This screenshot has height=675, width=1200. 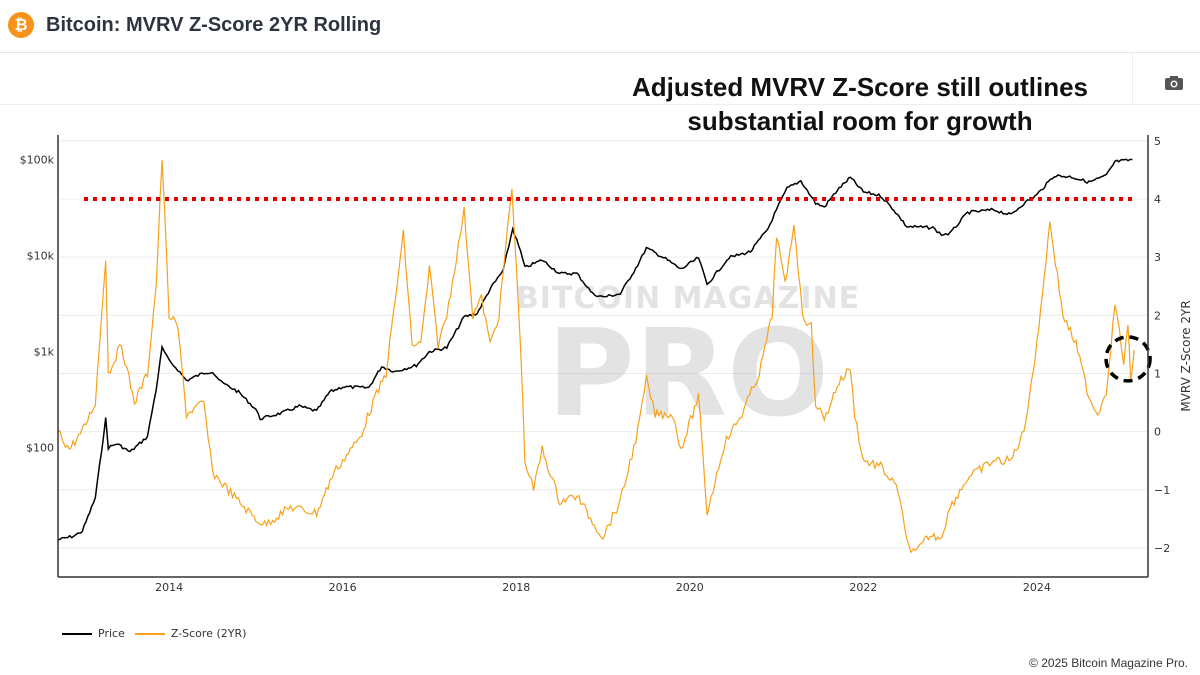 What do you see at coordinates (860, 121) in the screenshot?
I see `annotation-line-2: substantial room for growth` at bounding box center [860, 121].